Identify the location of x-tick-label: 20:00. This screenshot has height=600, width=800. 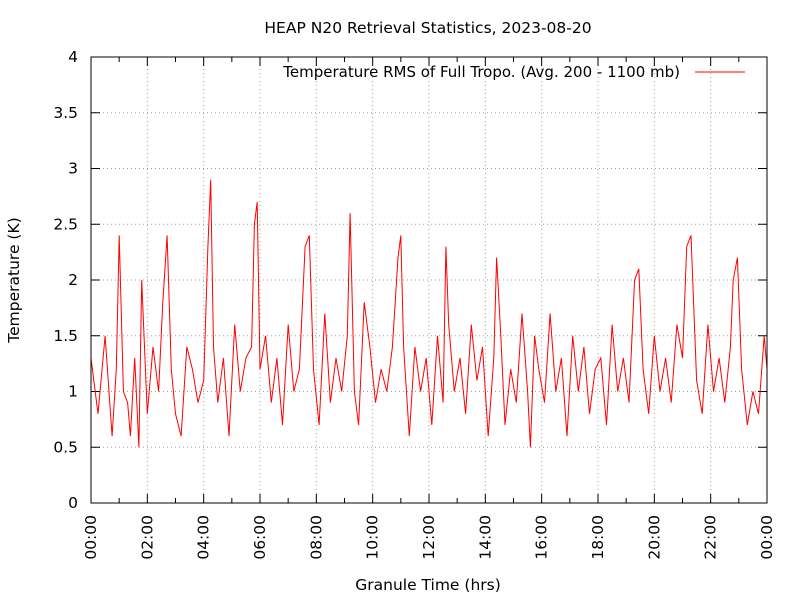
(654, 537).